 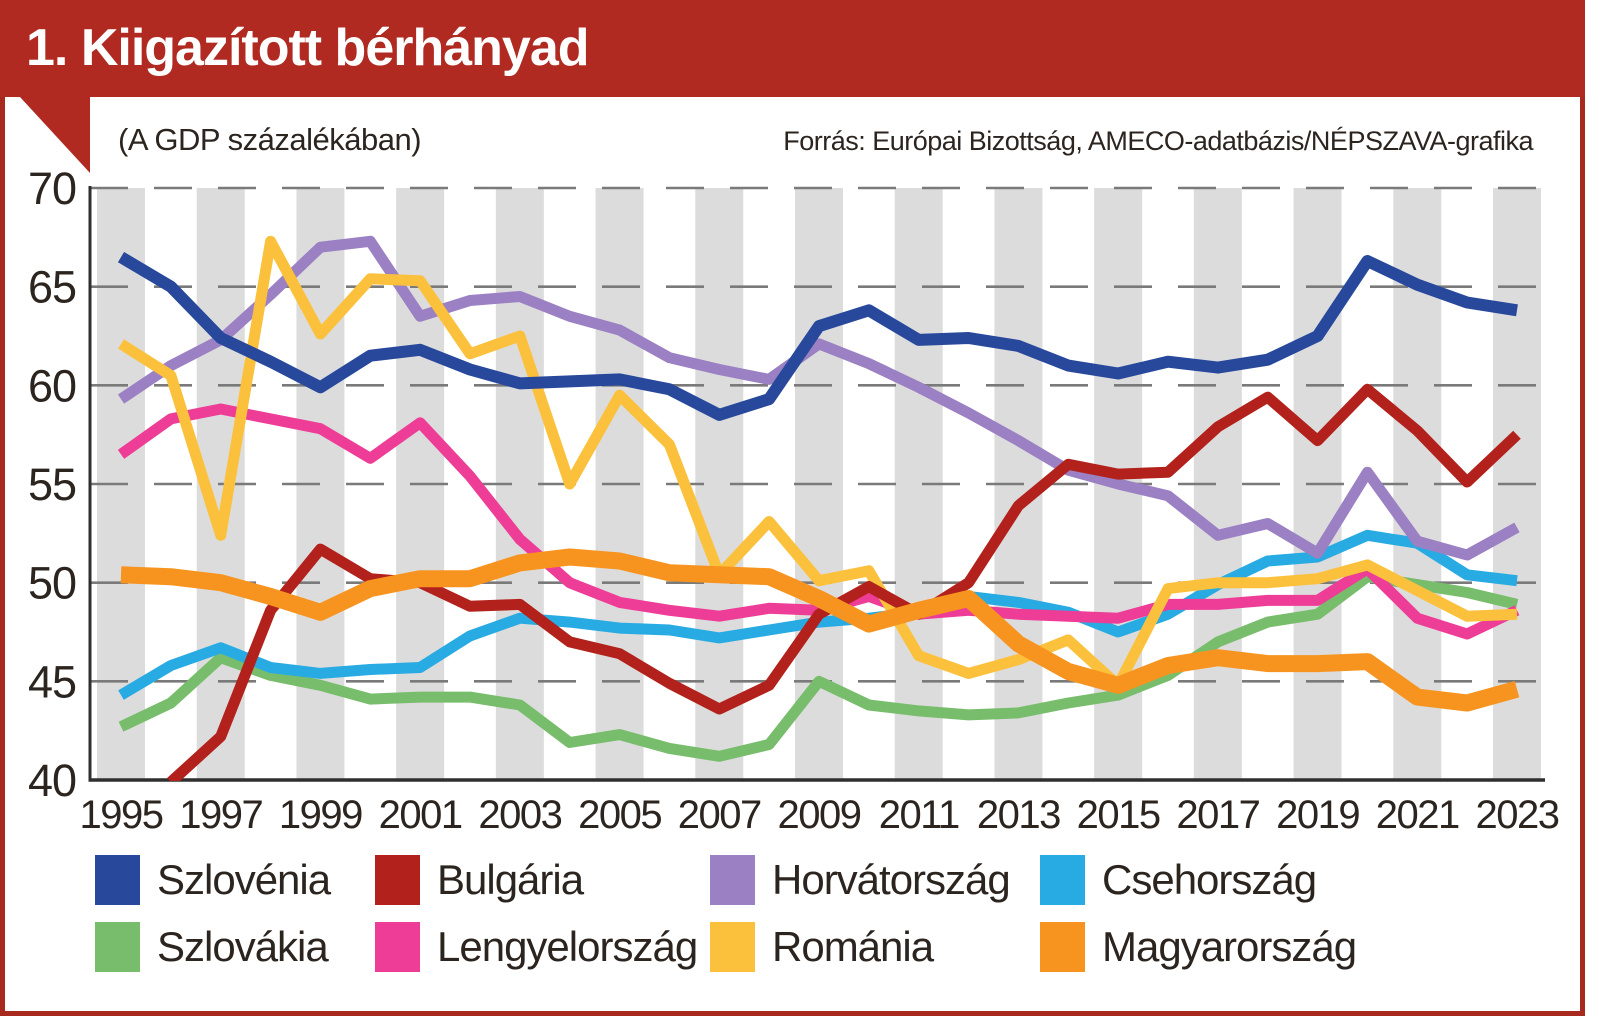 What do you see at coordinates (619, 815) in the screenshot?
I see `x-tick-label: 2005` at bounding box center [619, 815].